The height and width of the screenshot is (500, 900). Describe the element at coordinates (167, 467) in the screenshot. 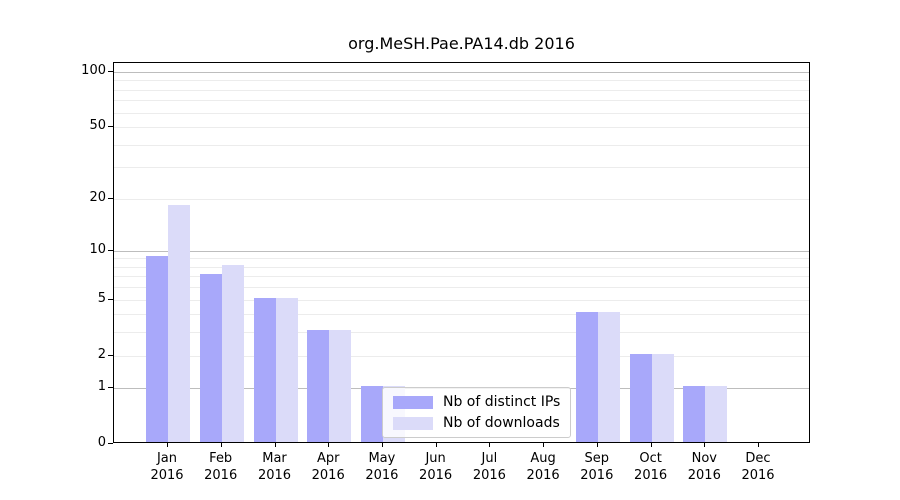

I see `x-tick-label: Jan 2016` at that location.